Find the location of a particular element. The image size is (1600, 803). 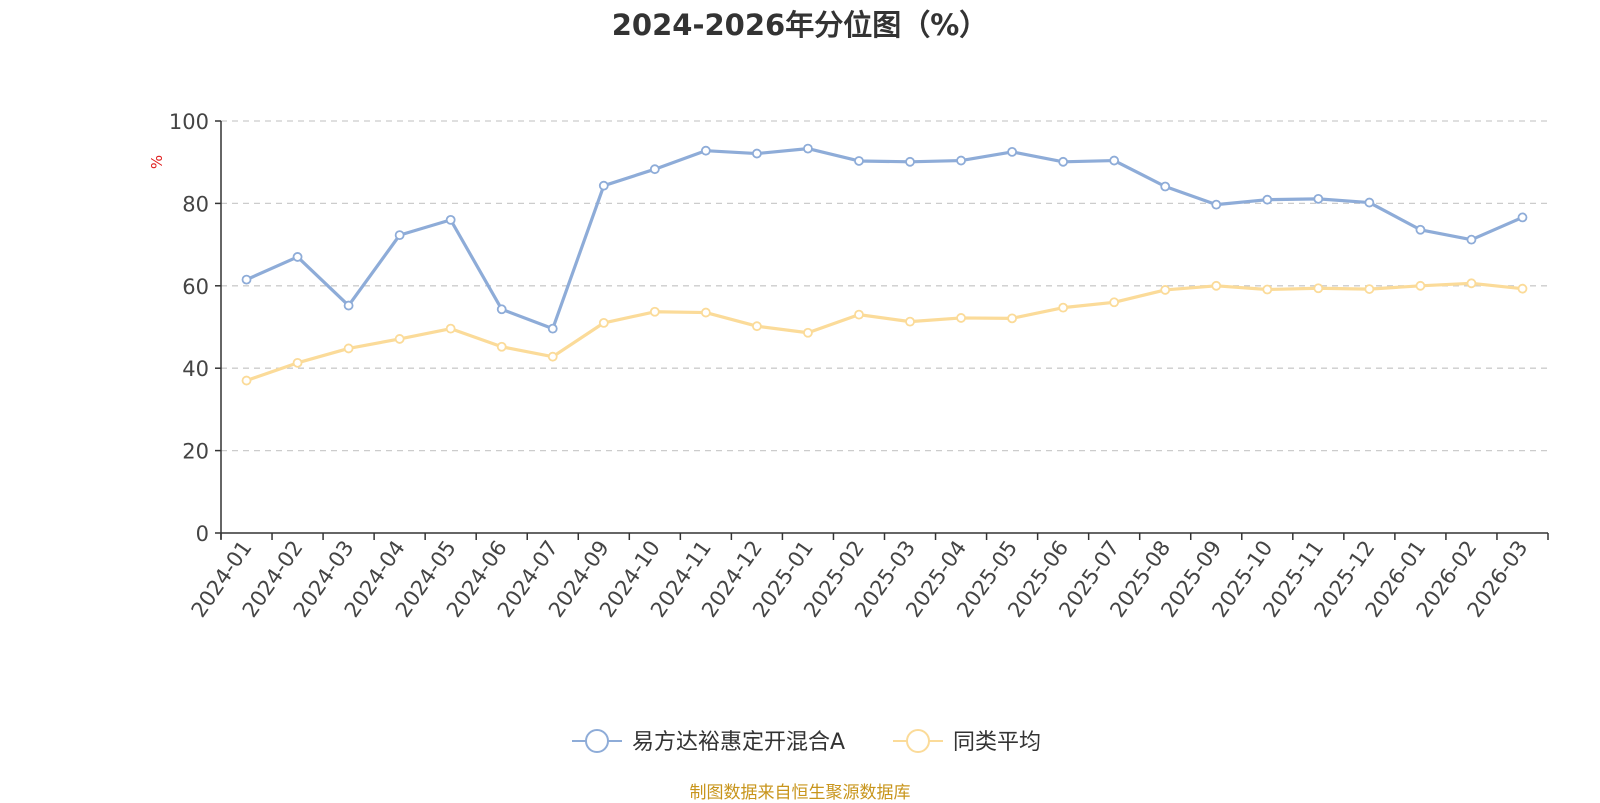

chart-title: 2024-2026年分位图（%） is located at coordinates (800, 25).